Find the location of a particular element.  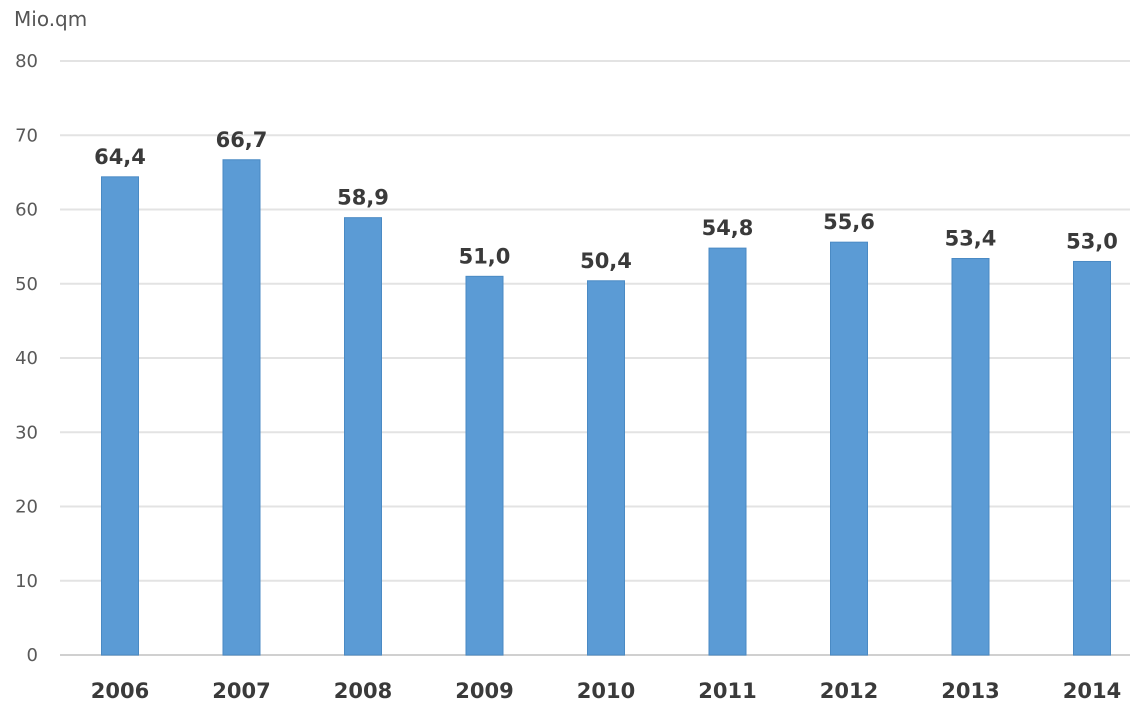

y-axis-ticks: 0 10 20 30 40 50 60 70 80 is located at coordinates (26, 358).